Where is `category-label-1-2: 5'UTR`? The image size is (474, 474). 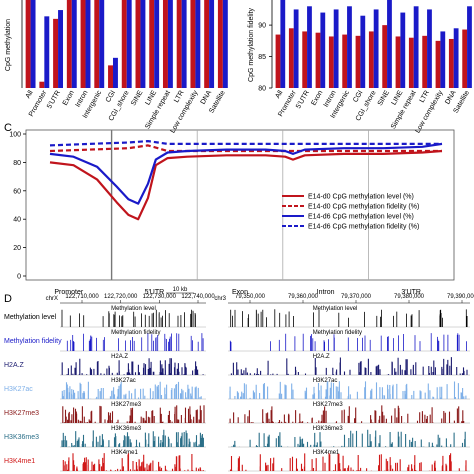 category-label-1-2: 5'UTR is located at coordinates (303, 100).